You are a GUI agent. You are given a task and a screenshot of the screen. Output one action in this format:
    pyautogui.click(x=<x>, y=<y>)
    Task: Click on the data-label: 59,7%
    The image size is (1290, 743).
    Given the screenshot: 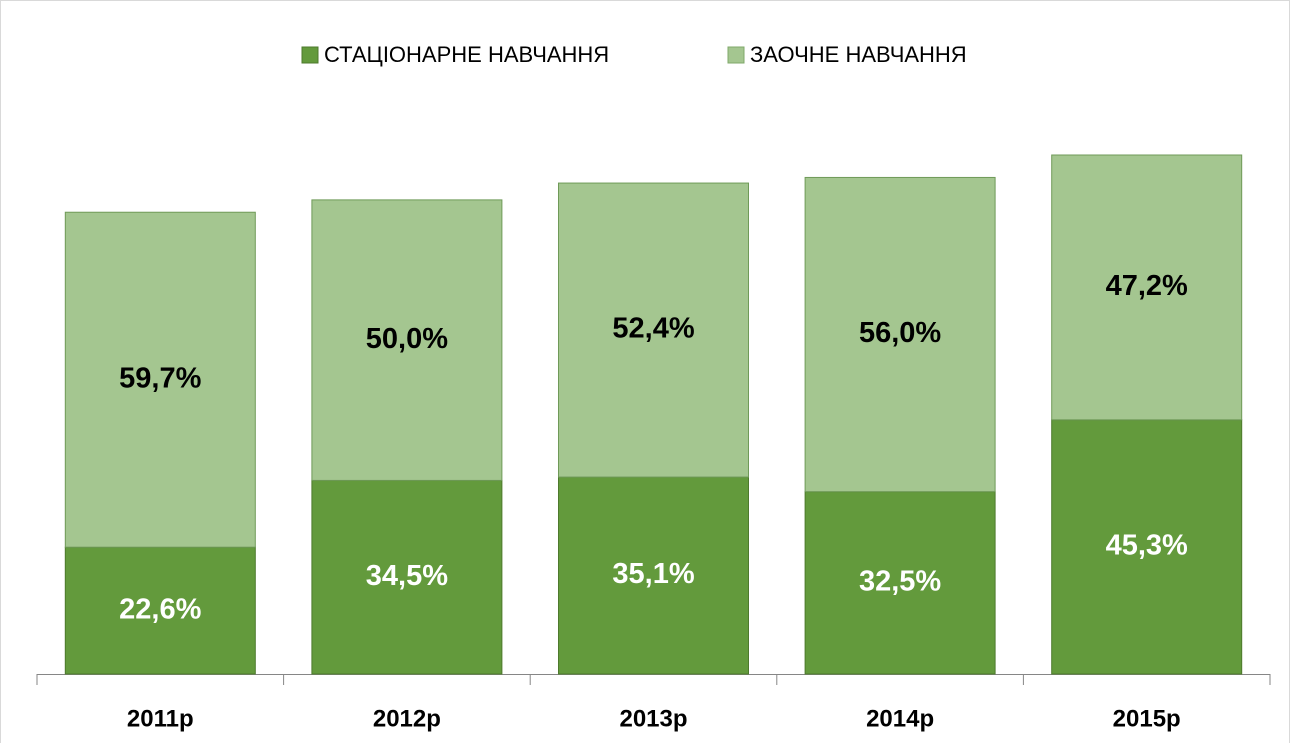 What is the action you would take?
    pyautogui.click(x=160, y=378)
    